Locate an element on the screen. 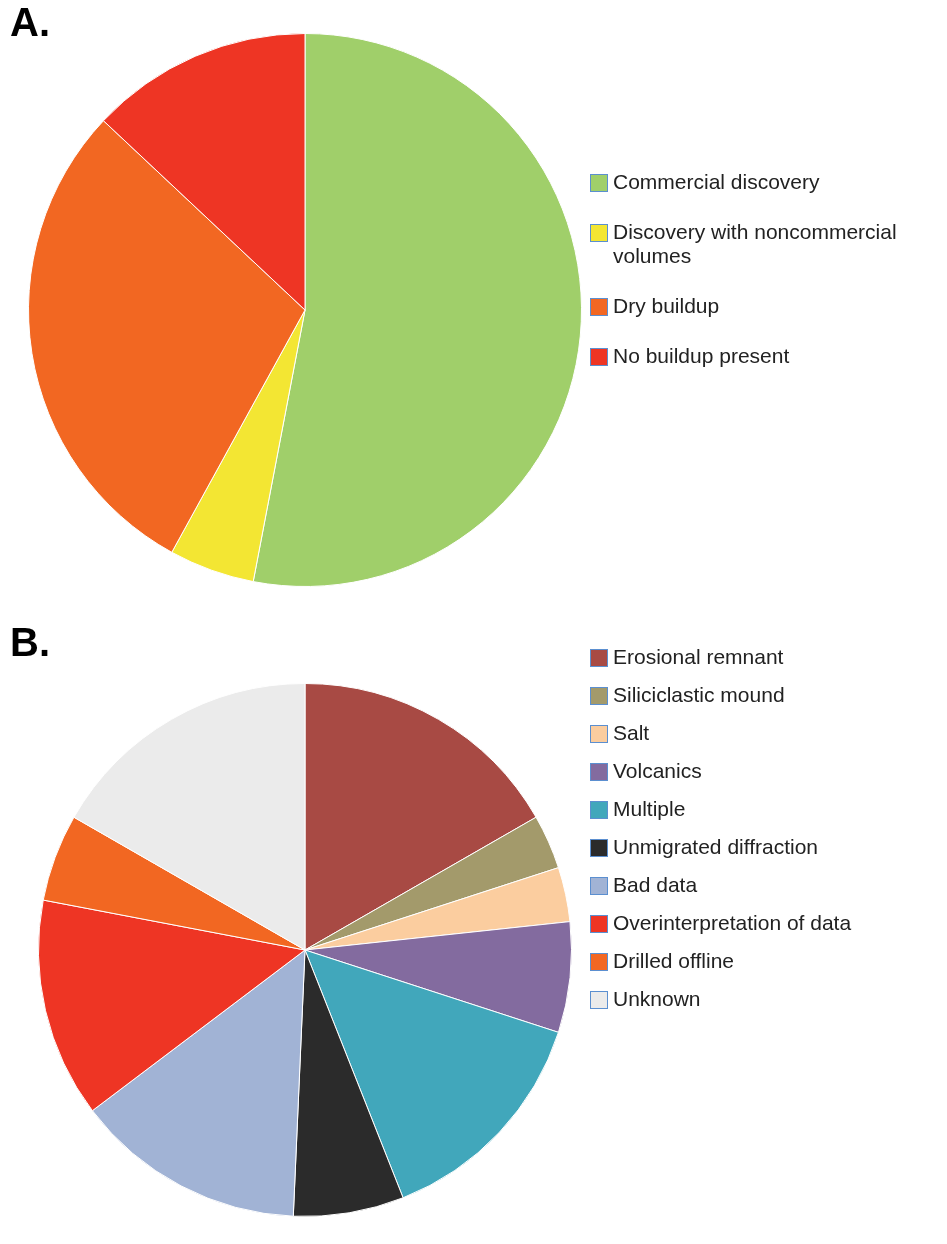 This screenshot has height=1244, width=947. legend-label: Drilled offline is located at coordinates (674, 961).